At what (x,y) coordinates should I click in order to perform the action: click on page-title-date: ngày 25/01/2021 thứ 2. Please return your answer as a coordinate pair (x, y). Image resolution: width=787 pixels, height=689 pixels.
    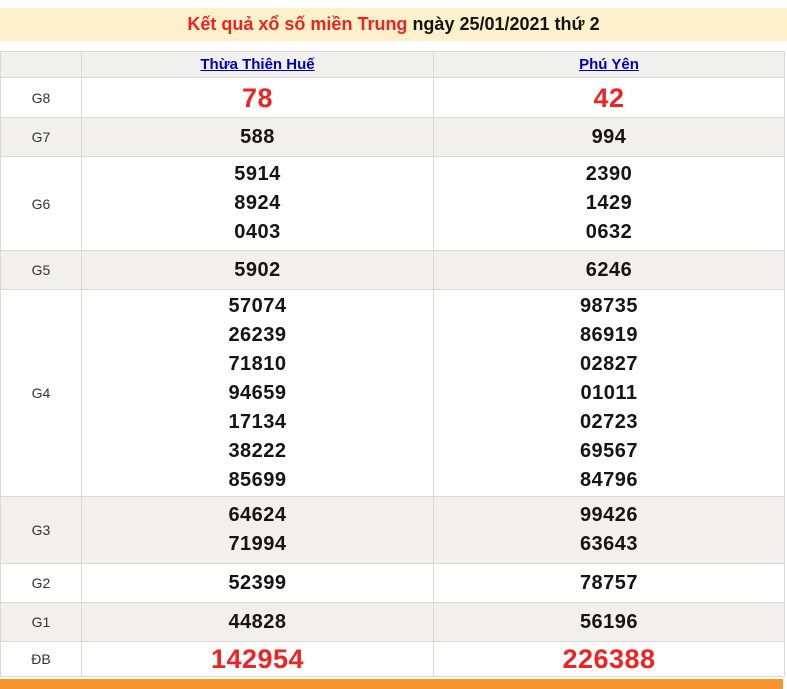
    Looking at the image, I should click on (503, 24).